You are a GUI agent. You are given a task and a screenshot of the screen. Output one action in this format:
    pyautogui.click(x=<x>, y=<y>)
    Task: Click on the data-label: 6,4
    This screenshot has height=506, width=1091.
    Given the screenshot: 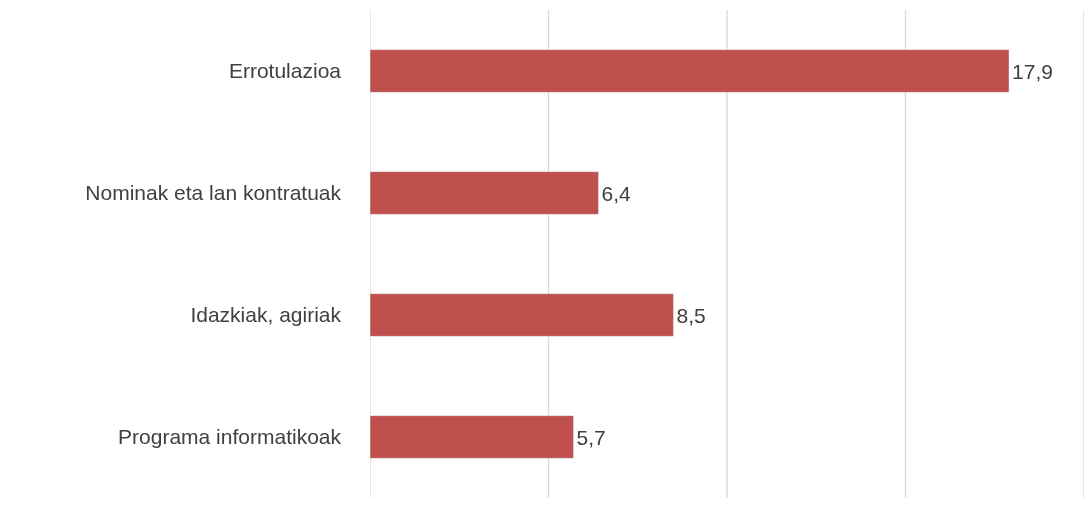 What is the action you would take?
    pyautogui.click(x=616, y=193)
    